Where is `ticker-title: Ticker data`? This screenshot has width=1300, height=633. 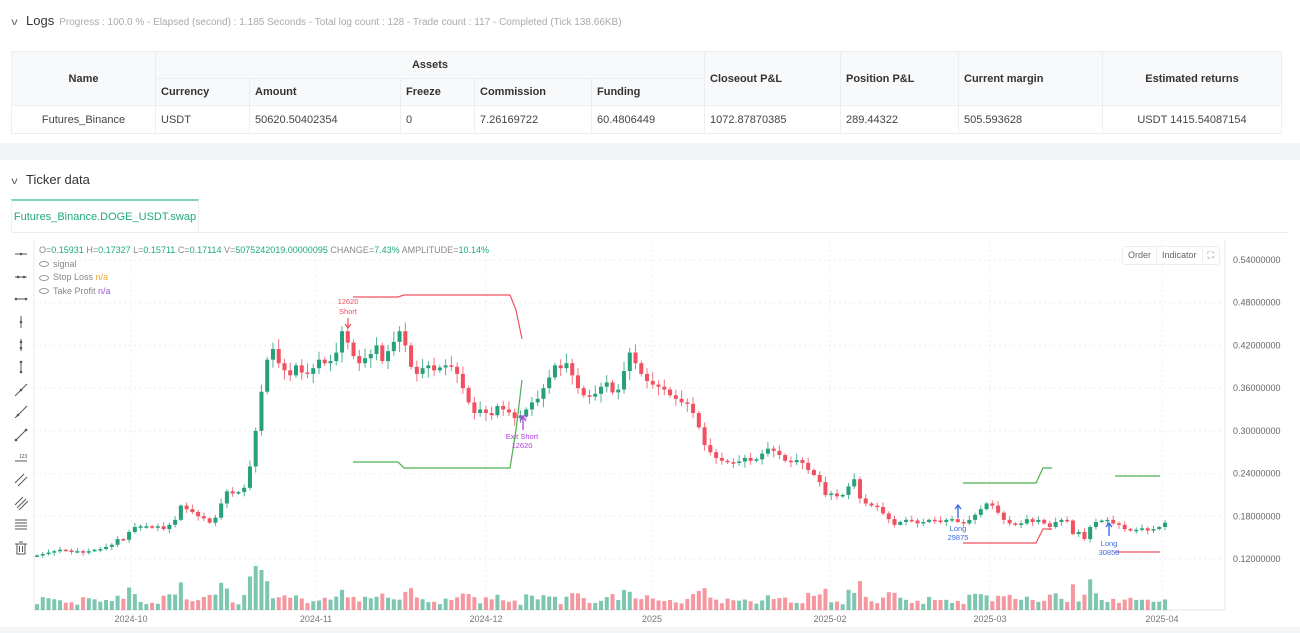
ticker-title: Ticker data is located at coordinates (58, 179).